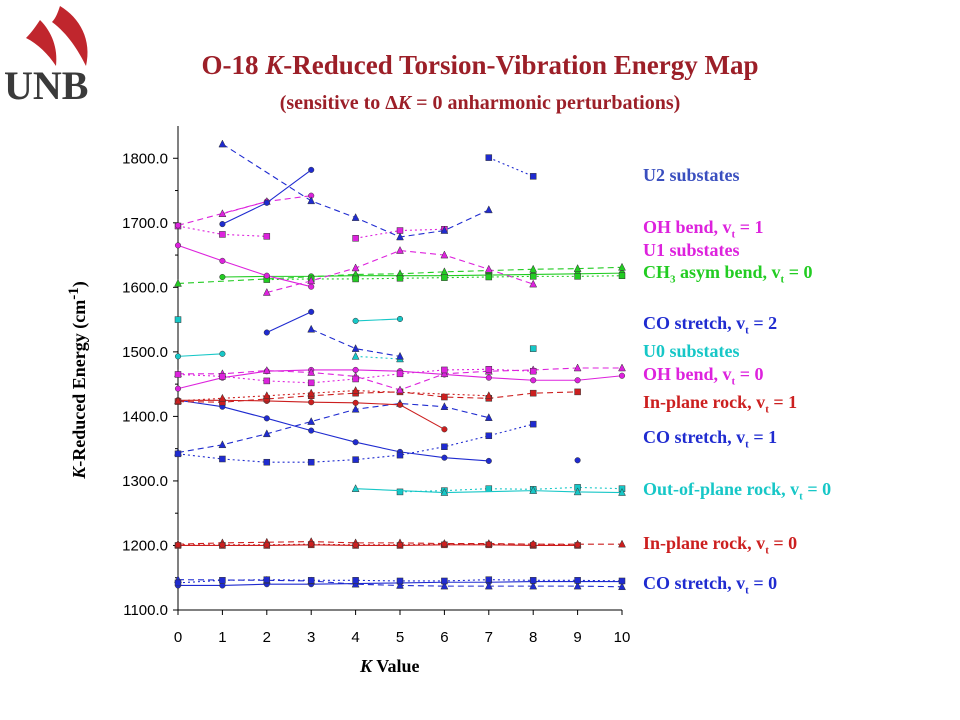 The image size is (960, 720). What do you see at coordinates (763, 583) in the screenshot?
I see `legend-entry-text: = 0` at bounding box center [763, 583].